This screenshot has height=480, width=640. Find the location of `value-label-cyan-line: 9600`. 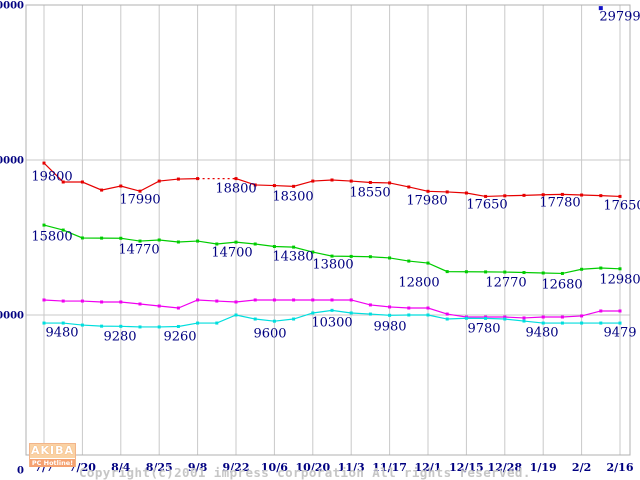

value-label-cyan-line: 9600 is located at coordinates (269, 334).